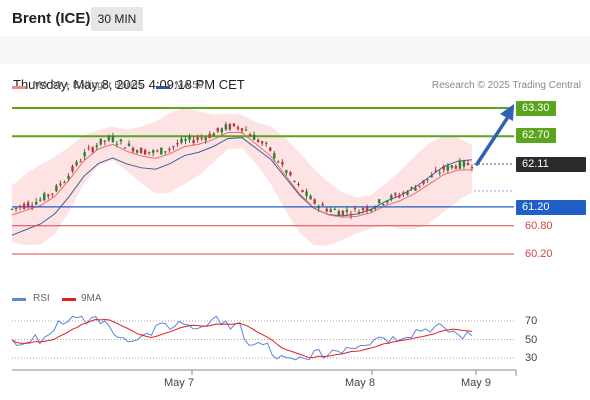  Describe the element at coordinates (531, 340) in the screenshot. I see `rsi-axis-50: 50` at that location.